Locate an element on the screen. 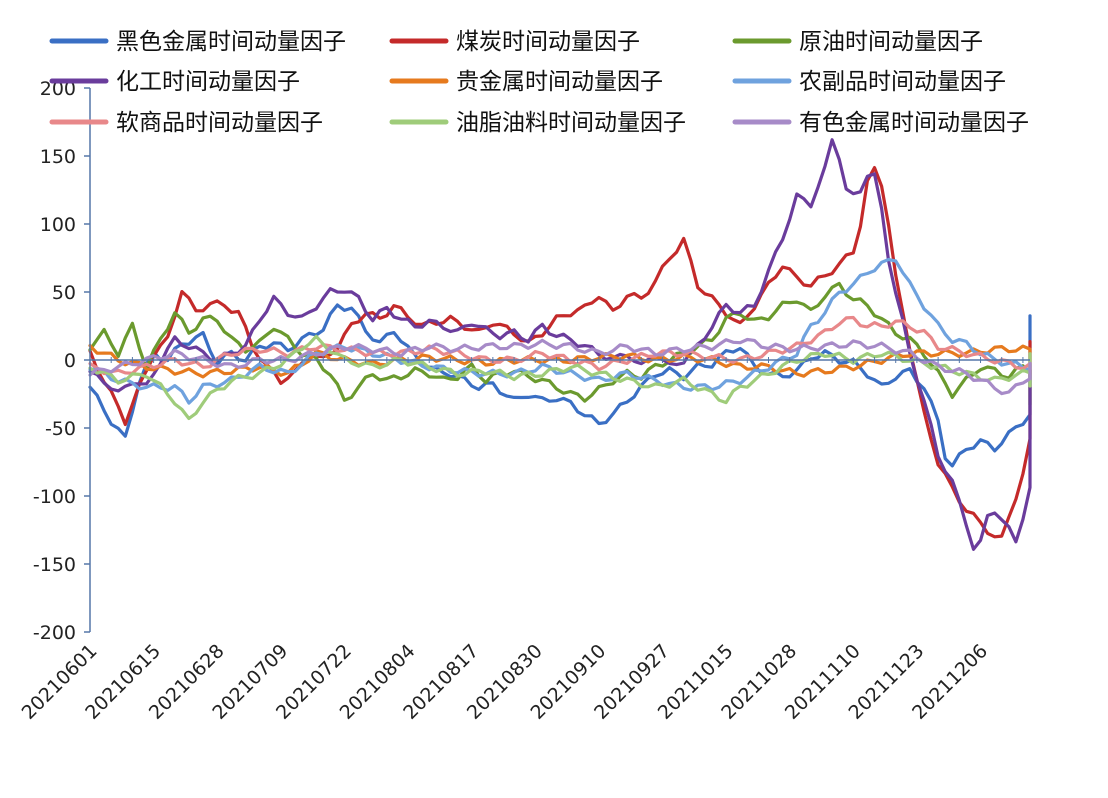 The image size is (1108, 798). legend-label: 煤炭时间动量因子 is located at coordinates (548, 42).